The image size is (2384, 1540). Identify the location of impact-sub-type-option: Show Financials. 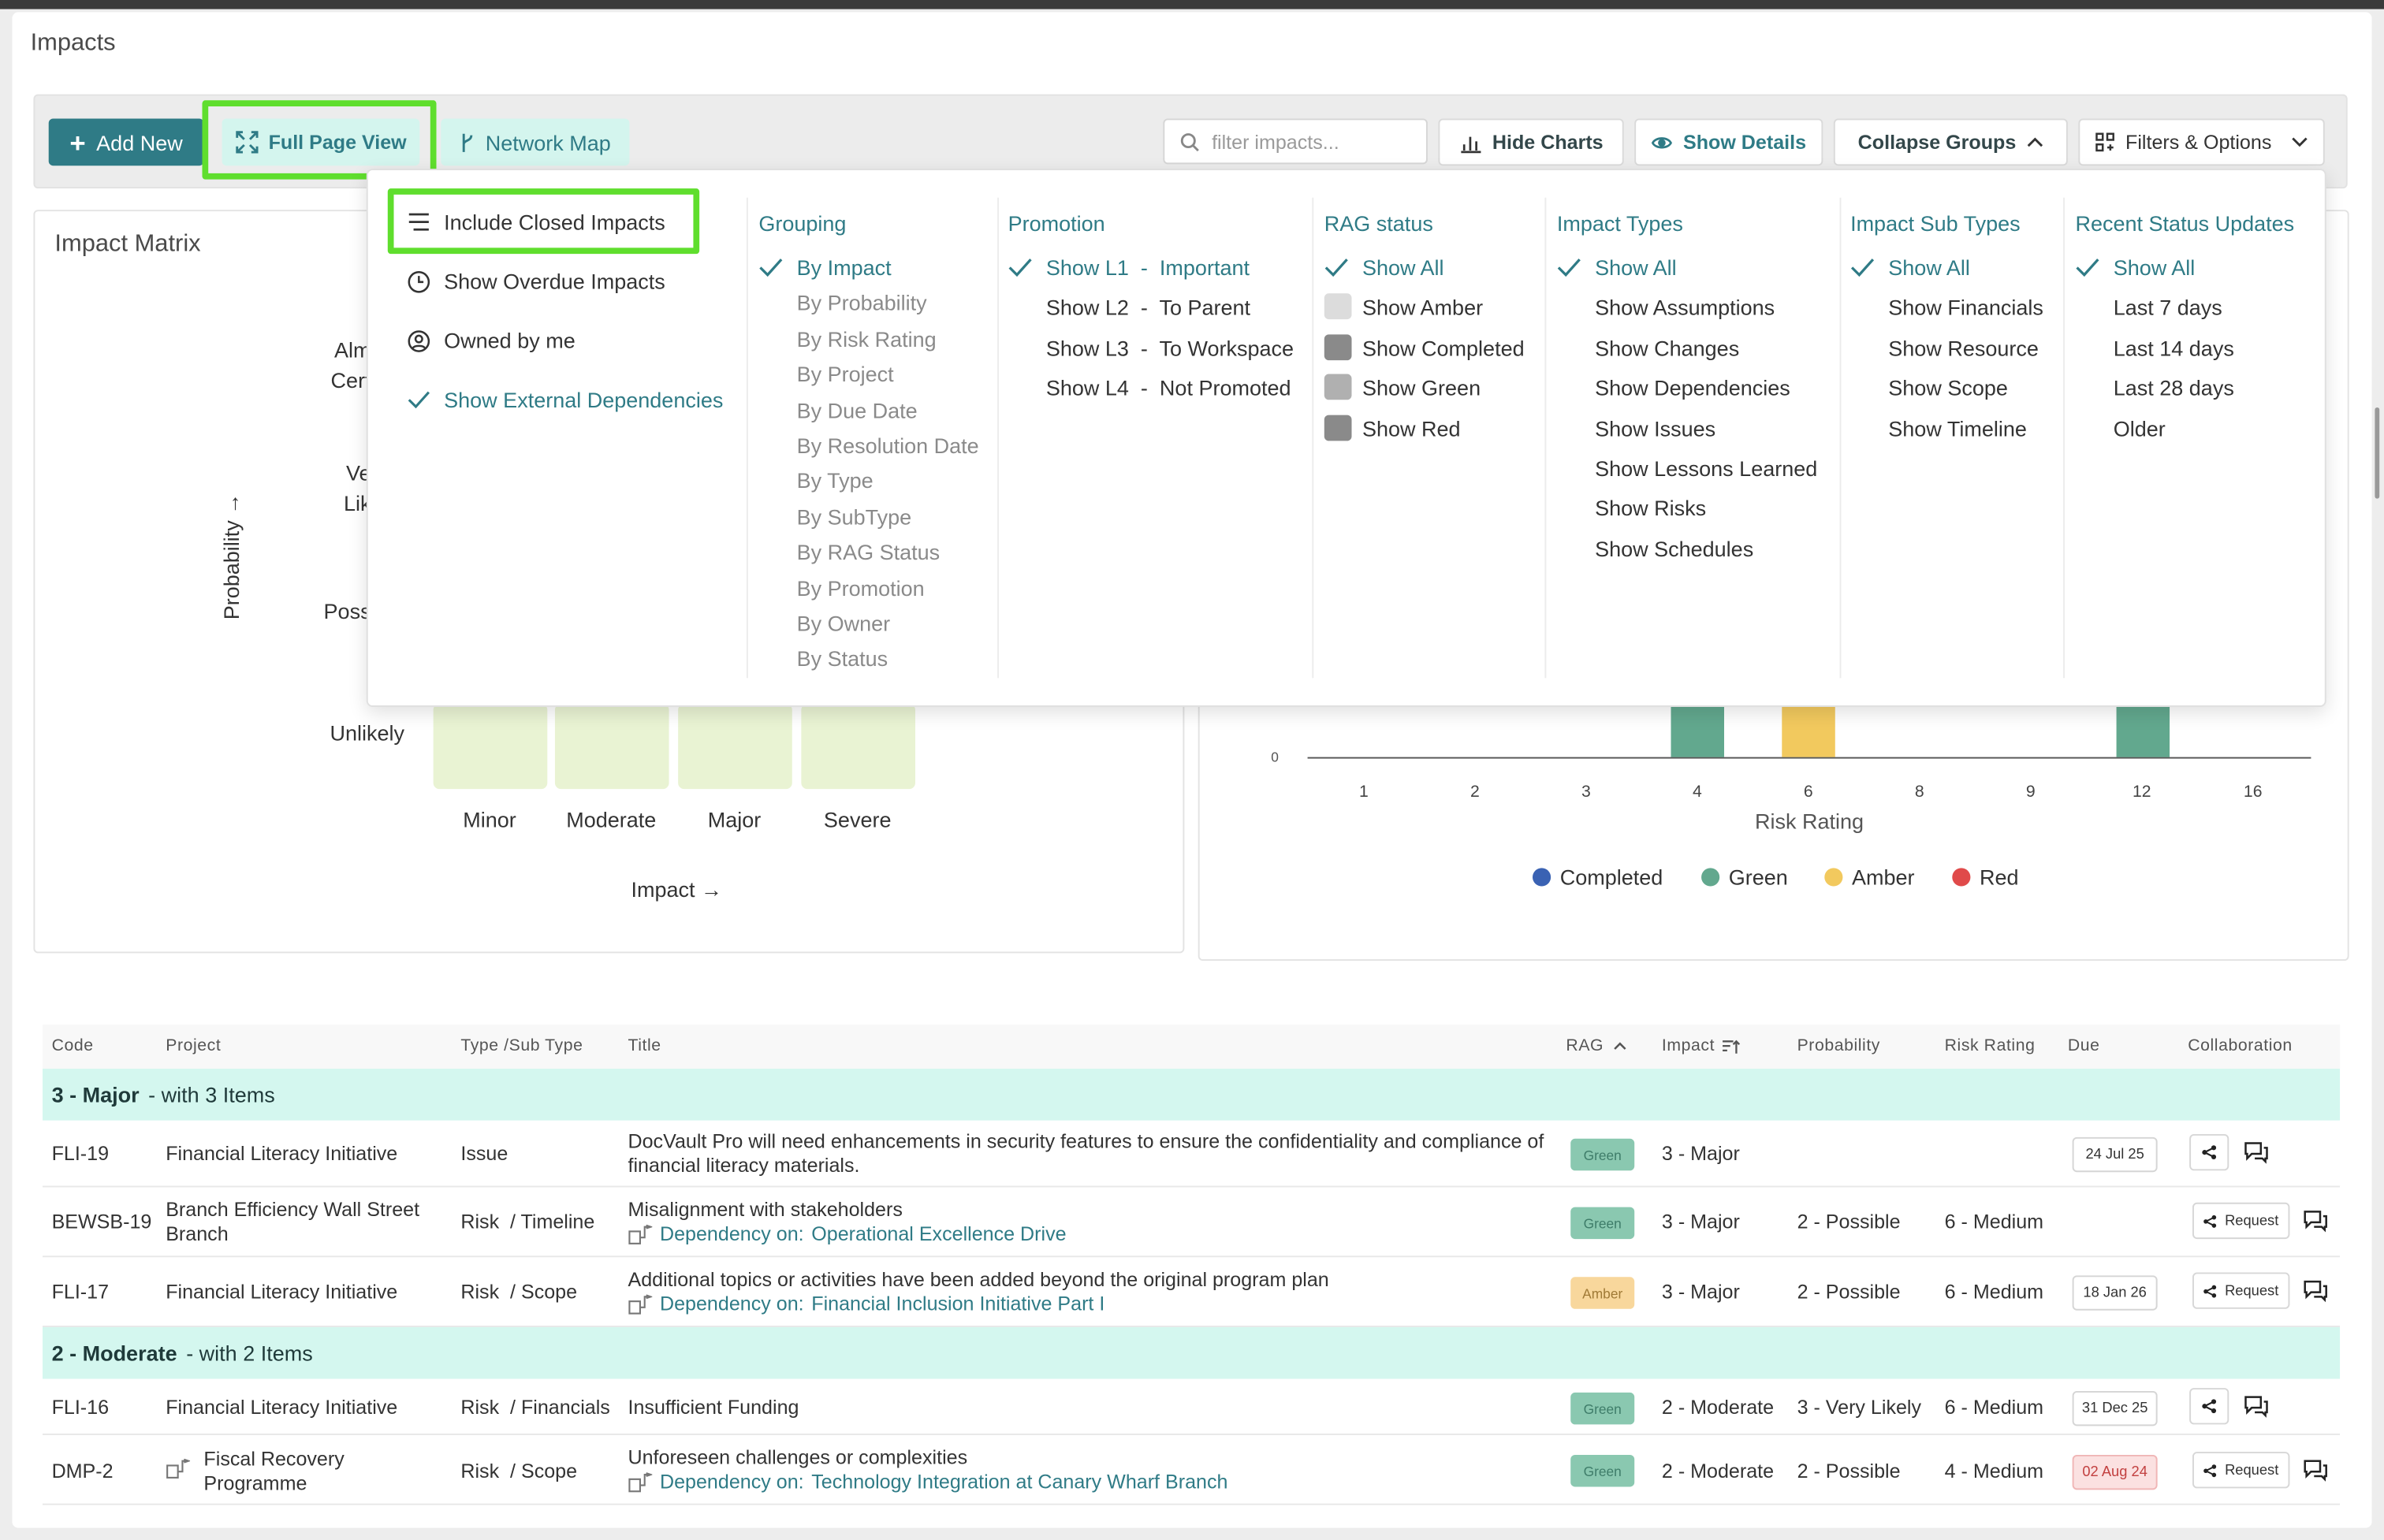
(1966, 307).